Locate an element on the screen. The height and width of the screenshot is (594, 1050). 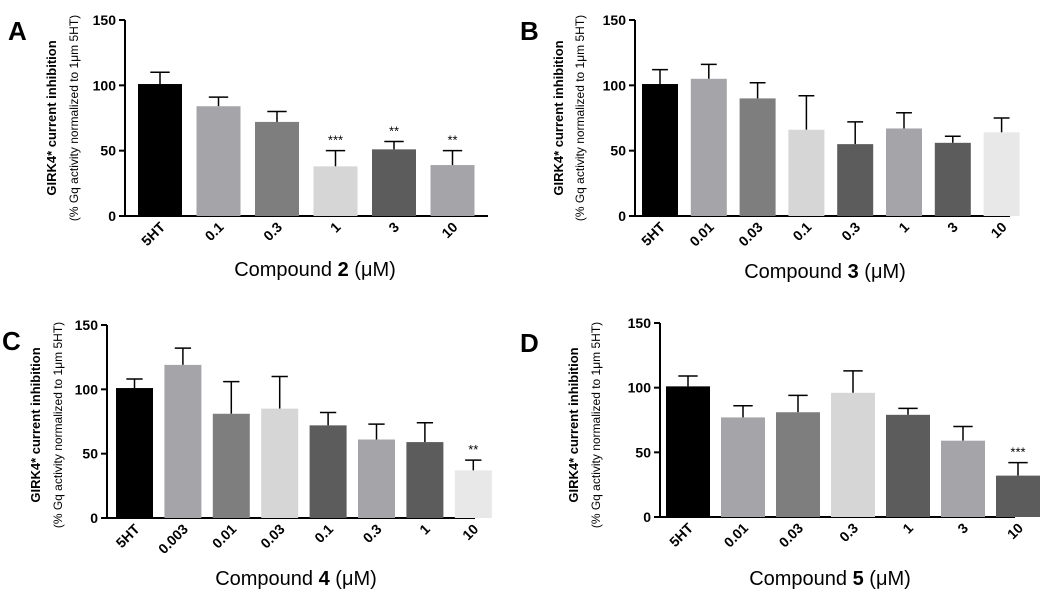
compound-number: 2 is located at coordinates (343, 270).